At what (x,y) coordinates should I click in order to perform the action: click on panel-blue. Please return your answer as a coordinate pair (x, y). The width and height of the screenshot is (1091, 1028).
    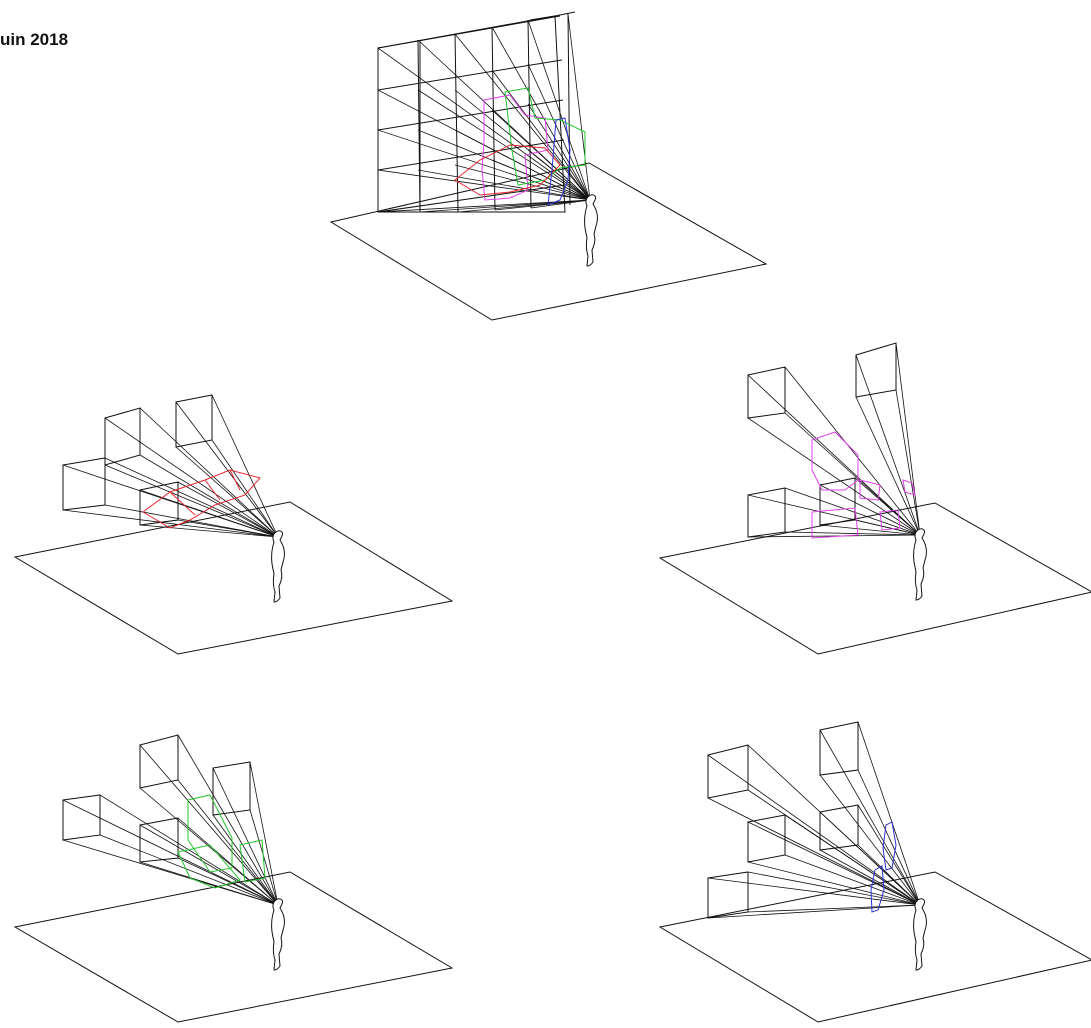
    Looking at the image, I should click on (874, 872).